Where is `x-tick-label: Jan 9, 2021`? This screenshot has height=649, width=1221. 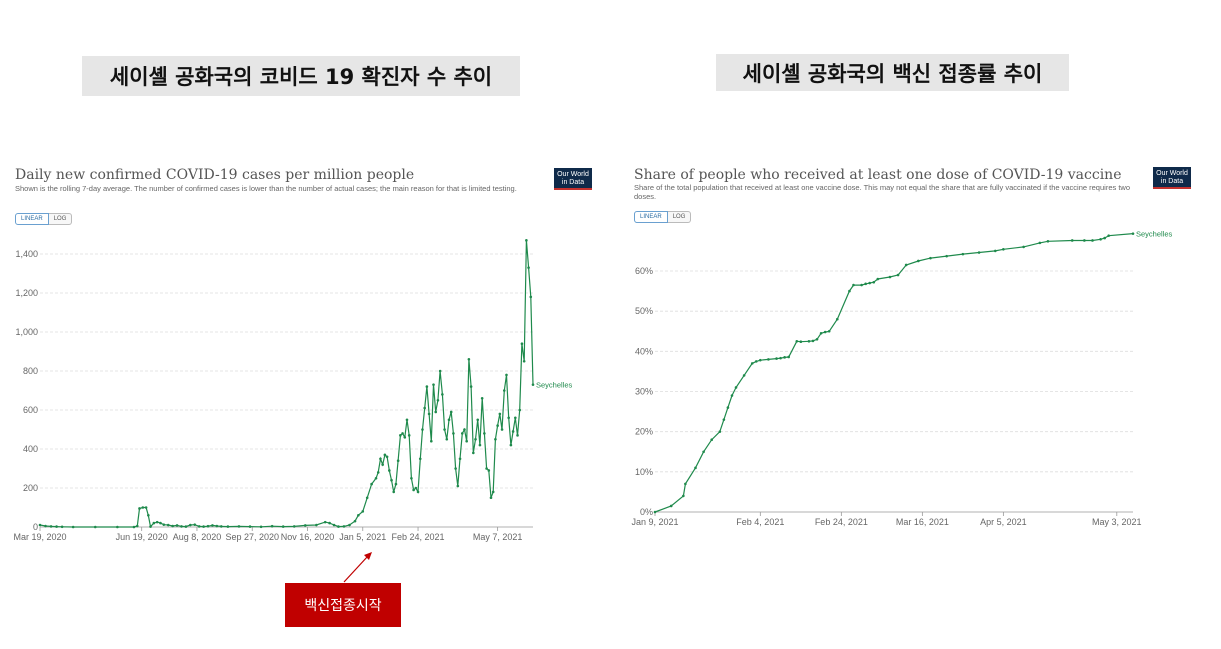
x-tick-label: Jan 9, 2021 is located at coordinates (654, 522).